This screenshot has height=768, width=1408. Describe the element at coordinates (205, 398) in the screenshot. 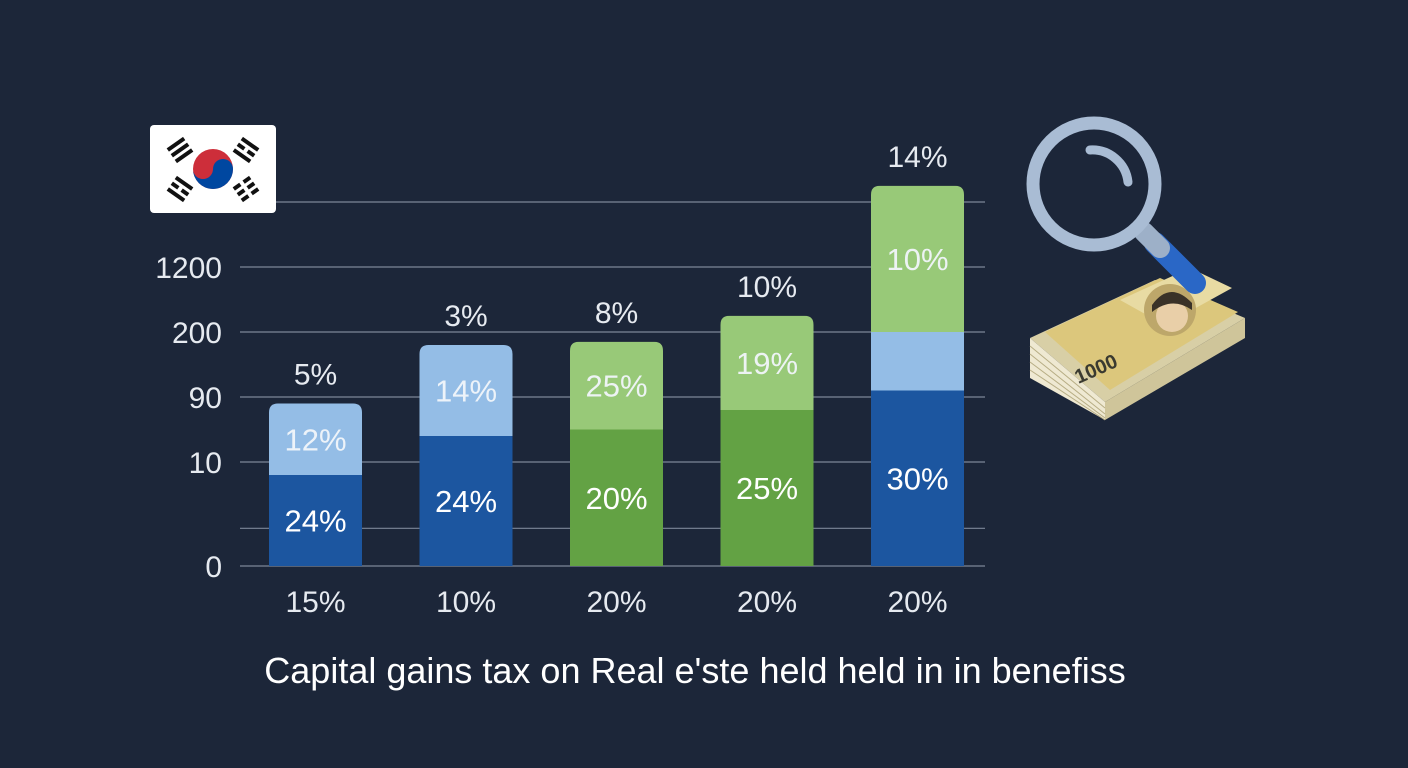

I see `y-tick-label: 90` at that location.